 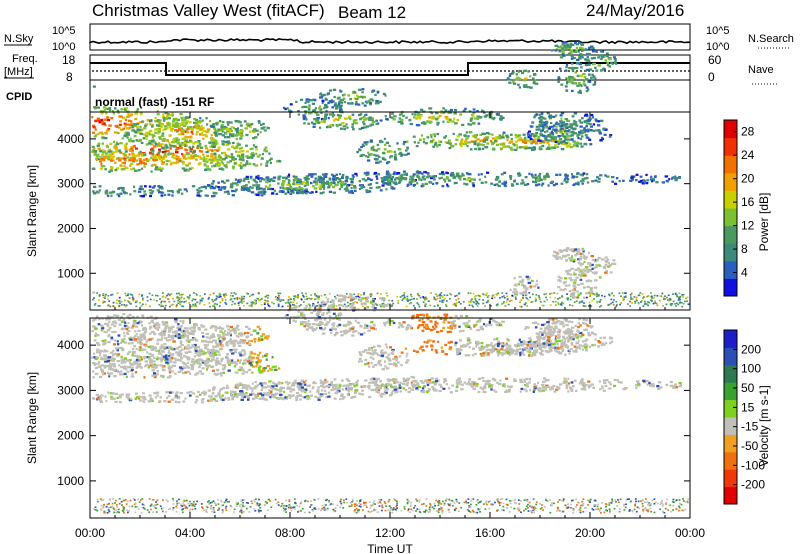 I want to click on station-title: Christmas Valley West (fitACF), so click(x=208, y=10).